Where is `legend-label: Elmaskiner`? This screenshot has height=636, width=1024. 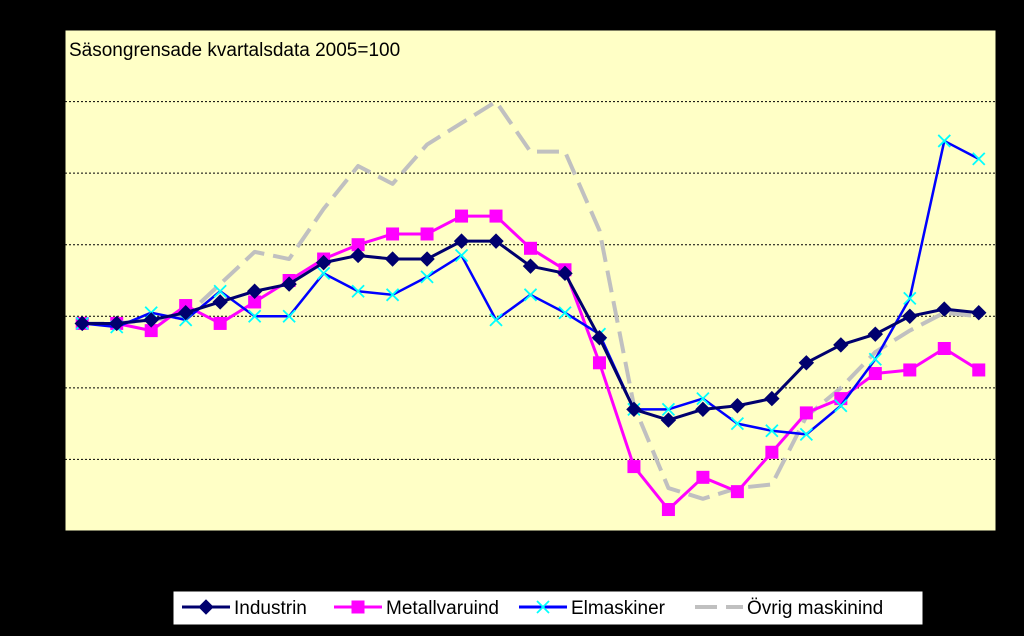
legend-label: Elmaskiner is located at coordinates (618, 608).